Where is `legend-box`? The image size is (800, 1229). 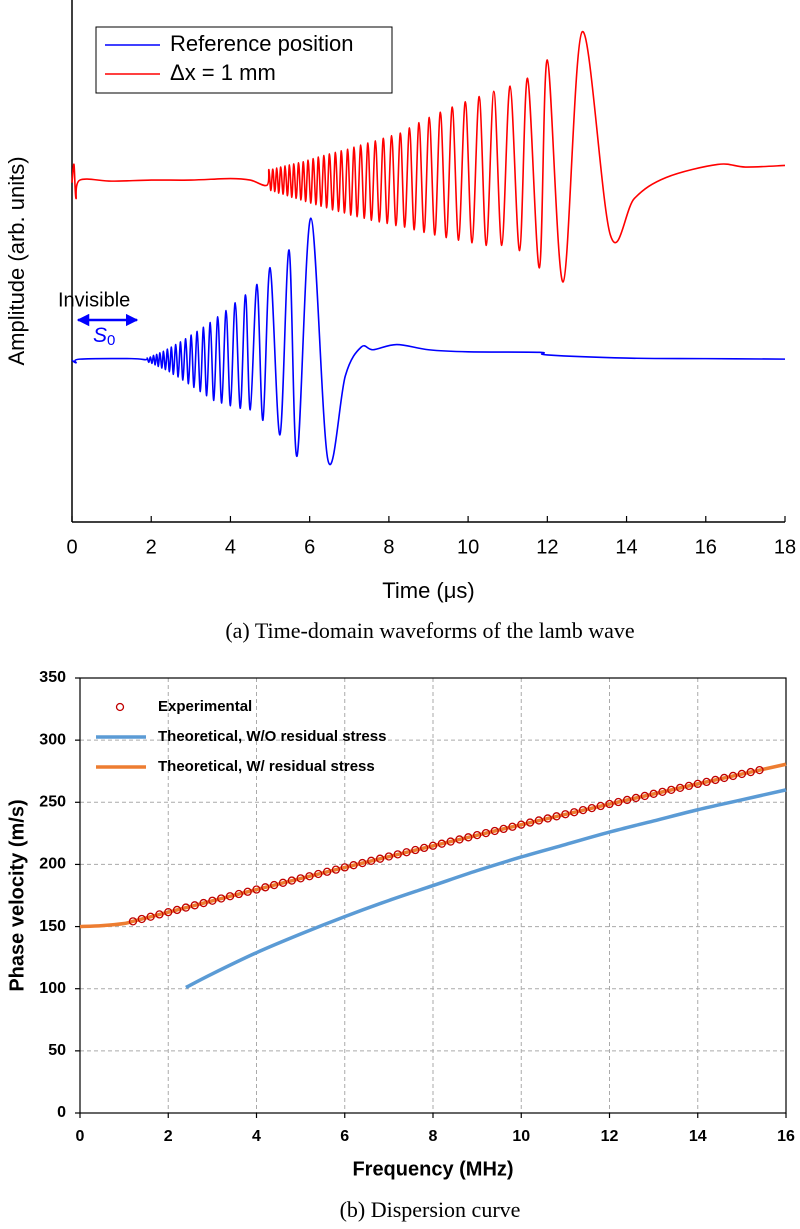
legend-box is located at coordinates (244, 60).